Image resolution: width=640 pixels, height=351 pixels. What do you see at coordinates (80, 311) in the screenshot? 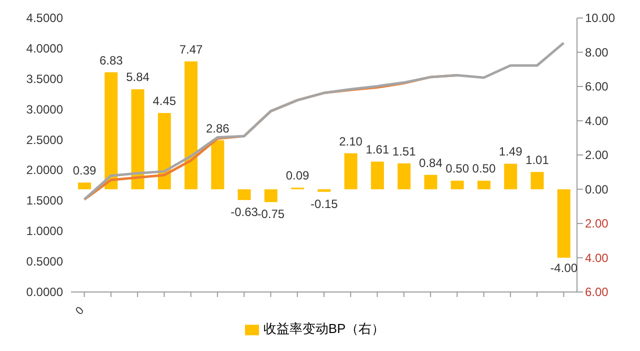
I see `x-tick-label: 0` at bounding box center [80, 311].